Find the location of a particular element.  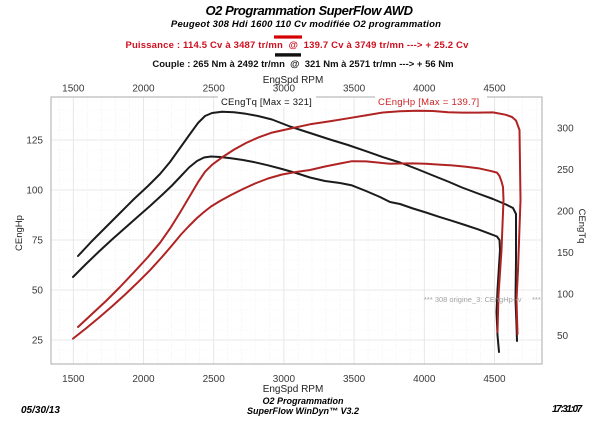

svg-text: CEngHp is located at coordinates (19, 233).